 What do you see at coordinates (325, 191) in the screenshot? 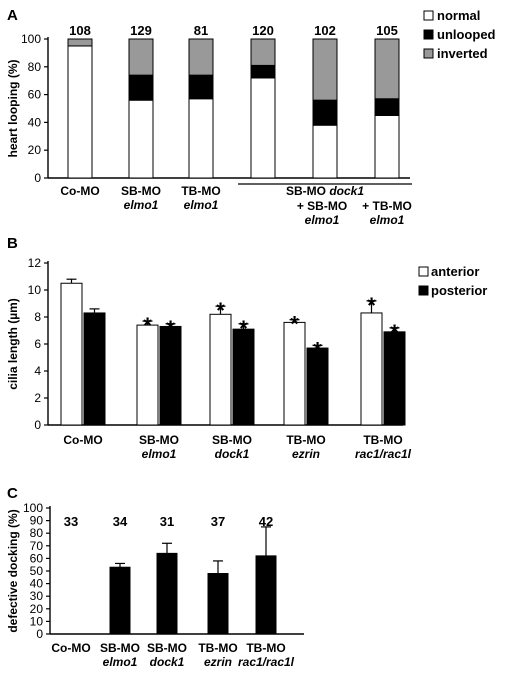
I see `group-label: SB-MO dock1` at bounding box center [325, 191].